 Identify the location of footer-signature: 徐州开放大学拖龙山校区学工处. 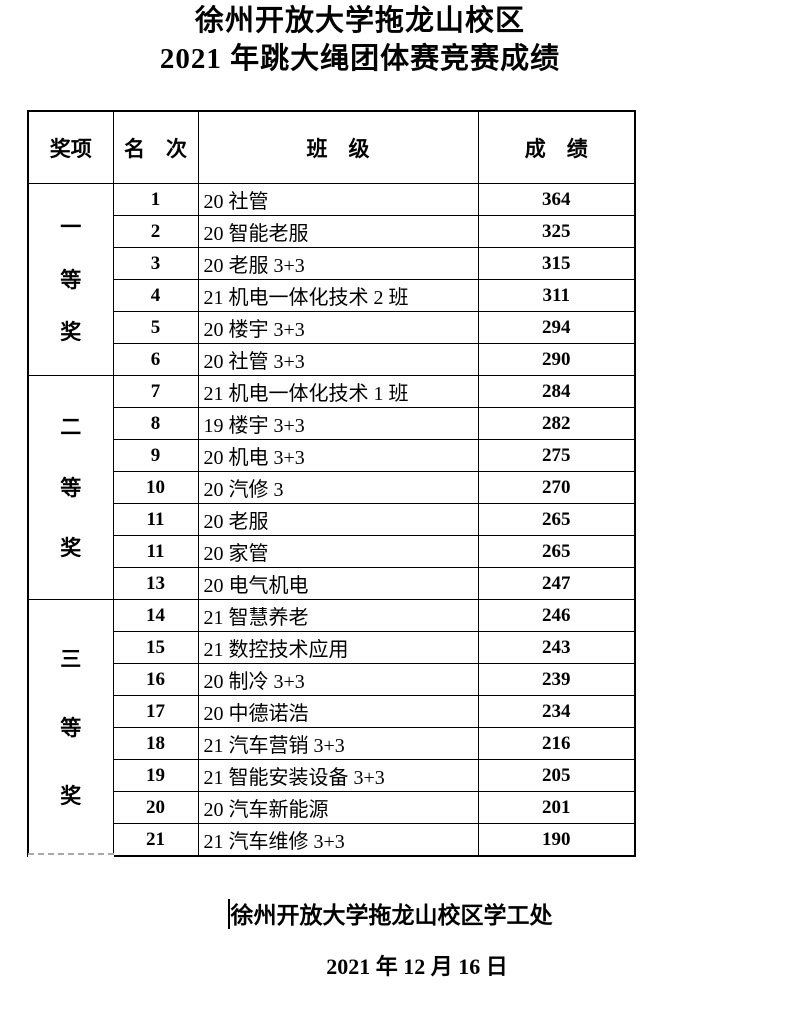
(390, 915).